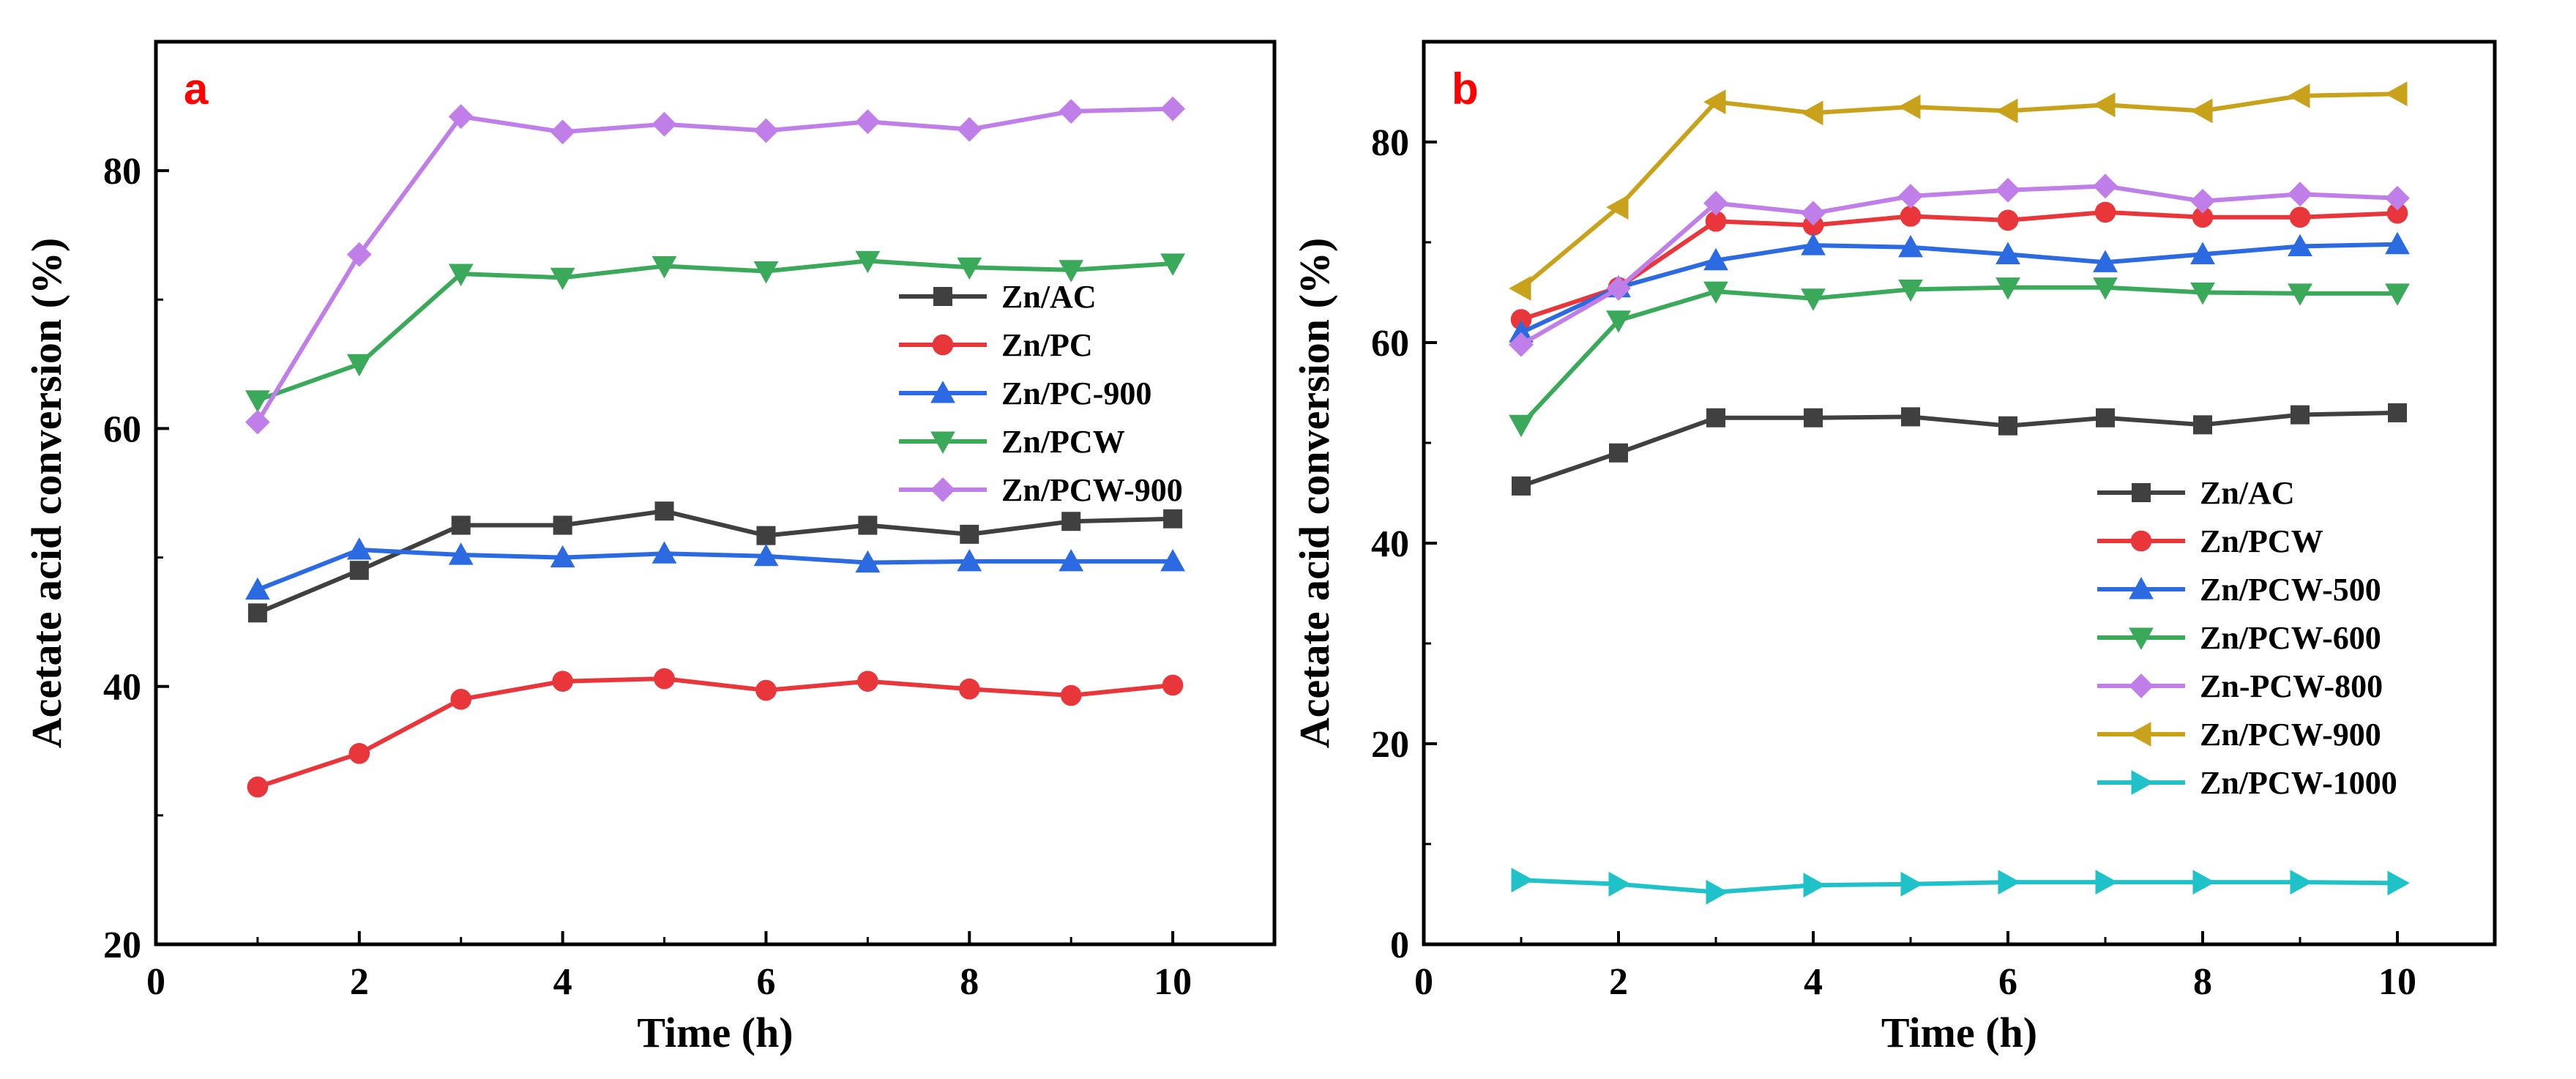  I want to click on series-zn-ac, so click(715, 562).